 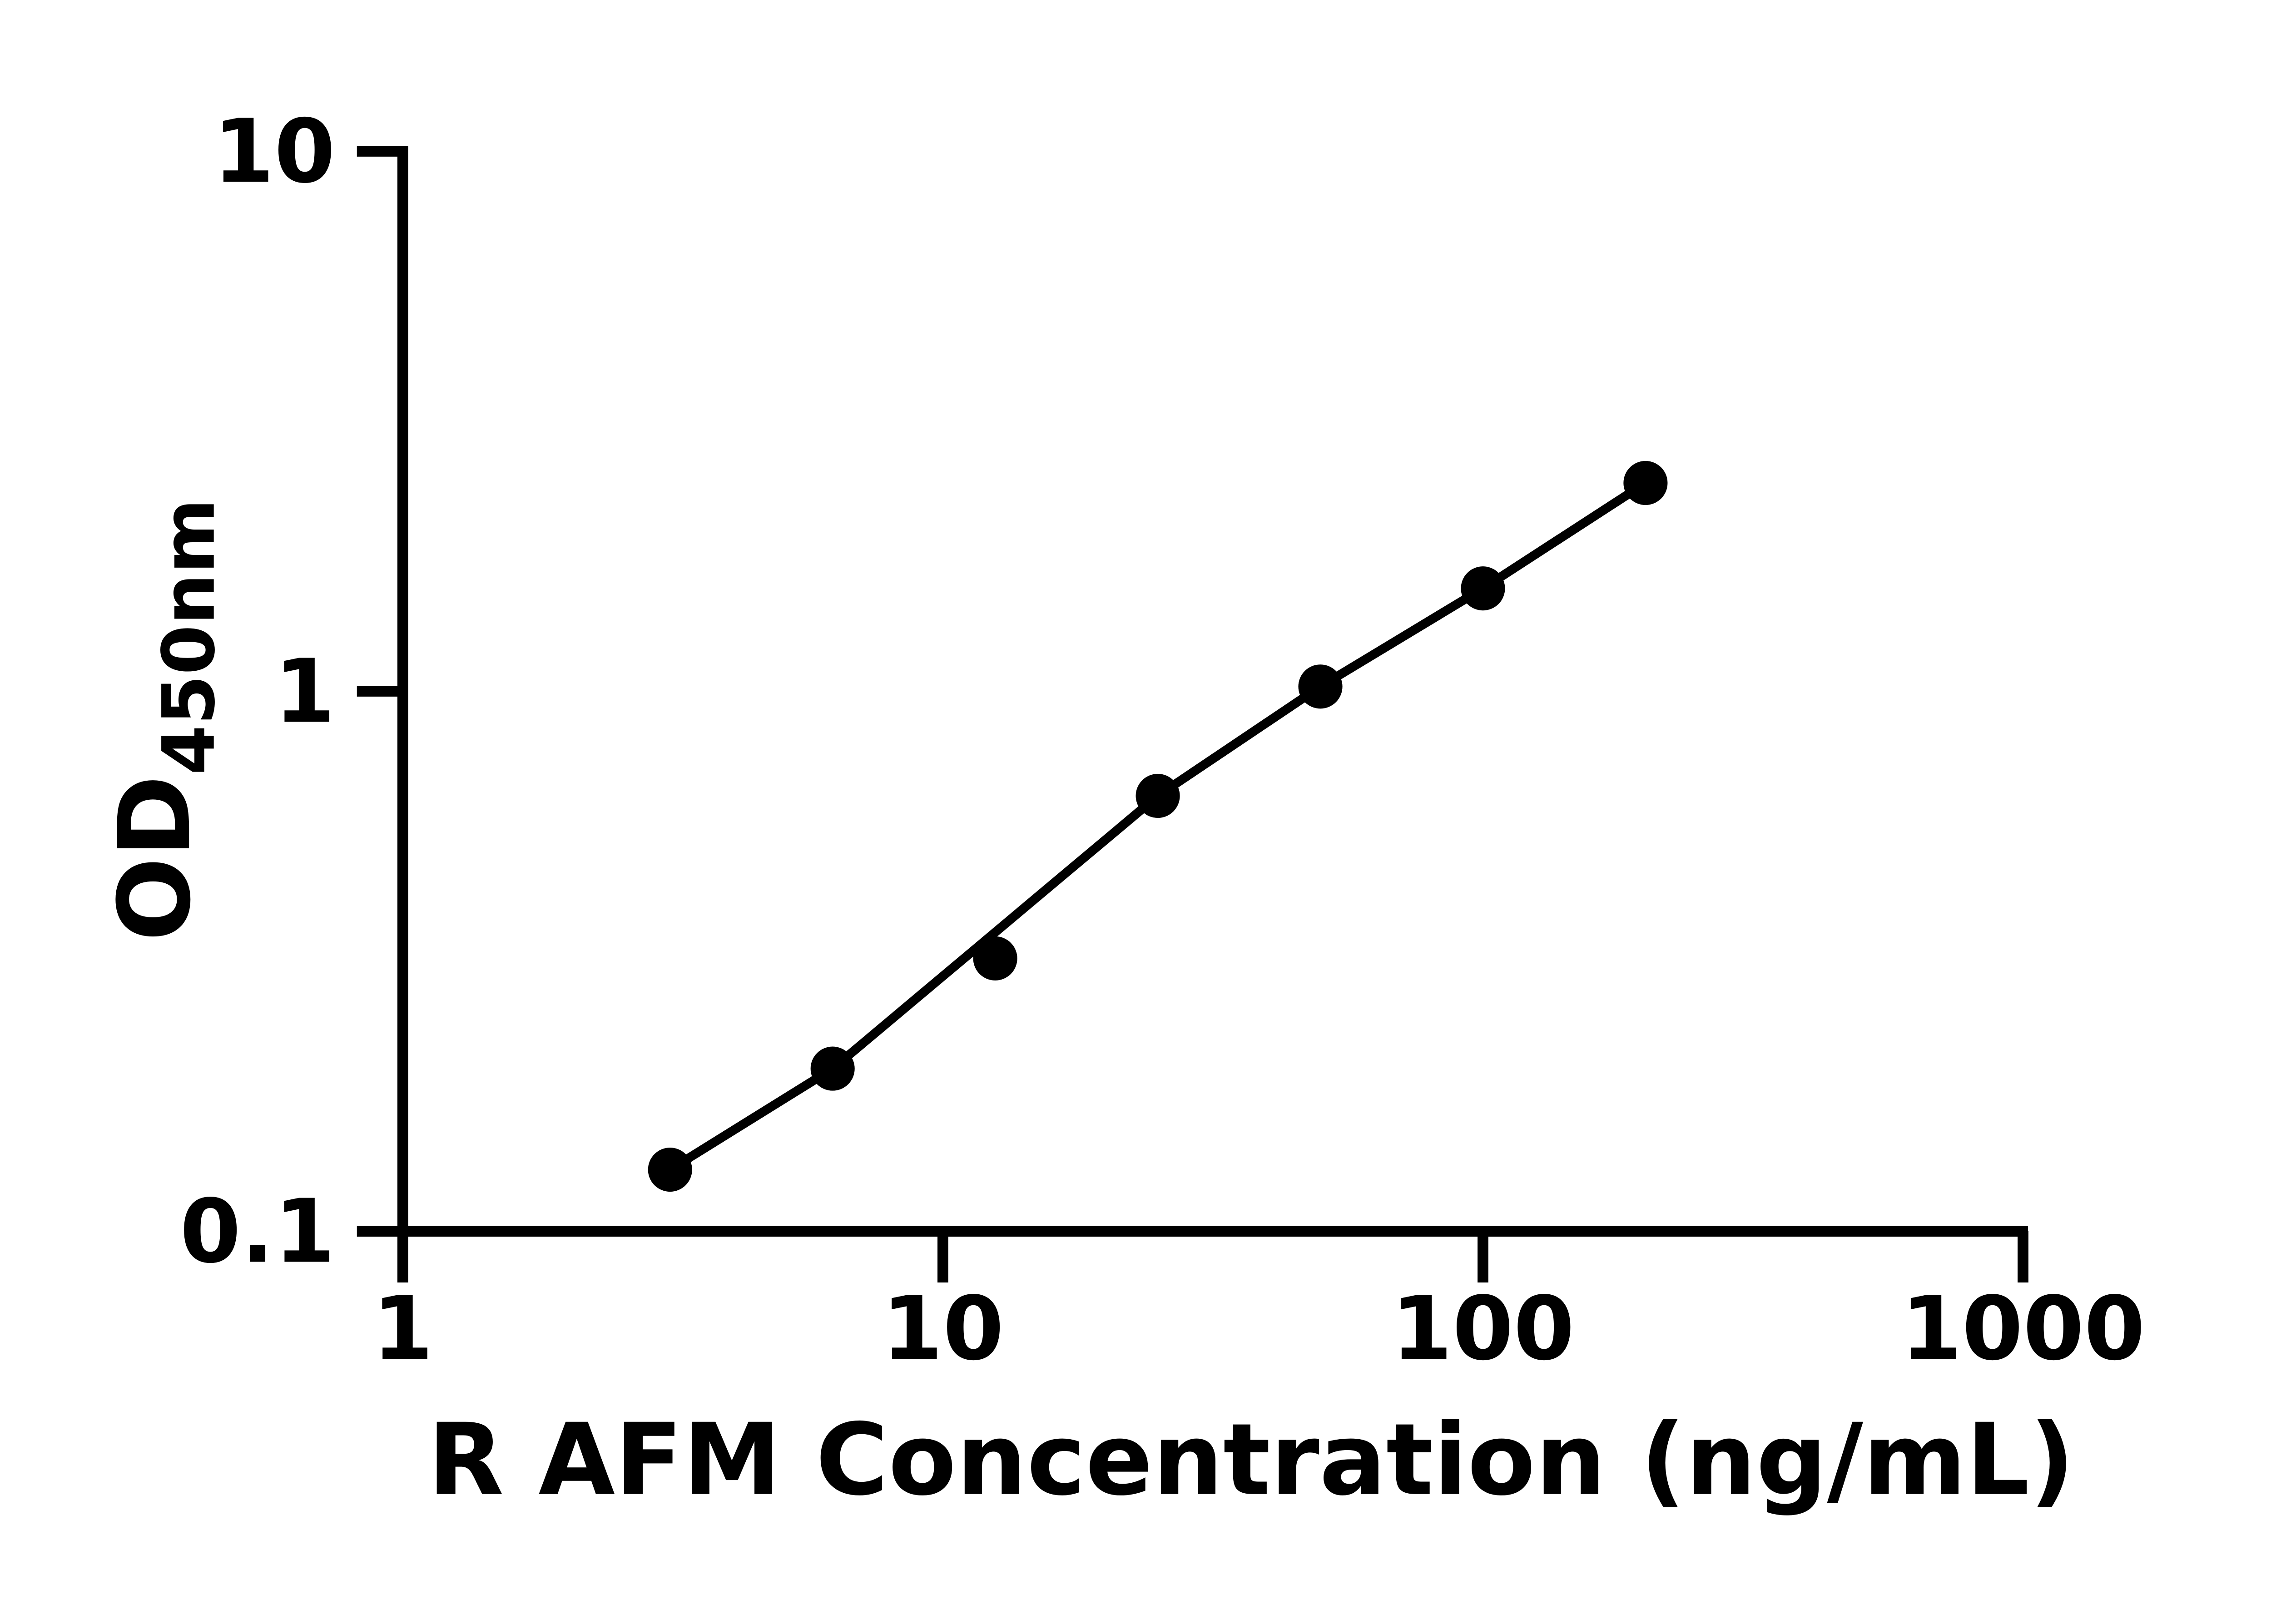 I want to click on y-axis-title-subscript: 450nm, so click(x=189, y=637).